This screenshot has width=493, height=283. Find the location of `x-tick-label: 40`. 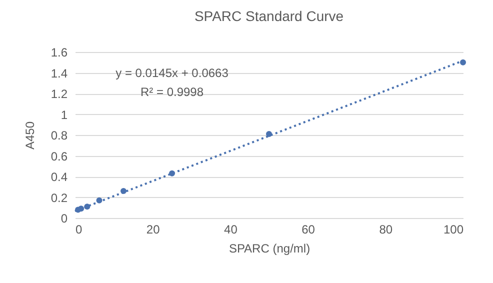

x-tick-label: 40 is located at coordinates (231, 229).